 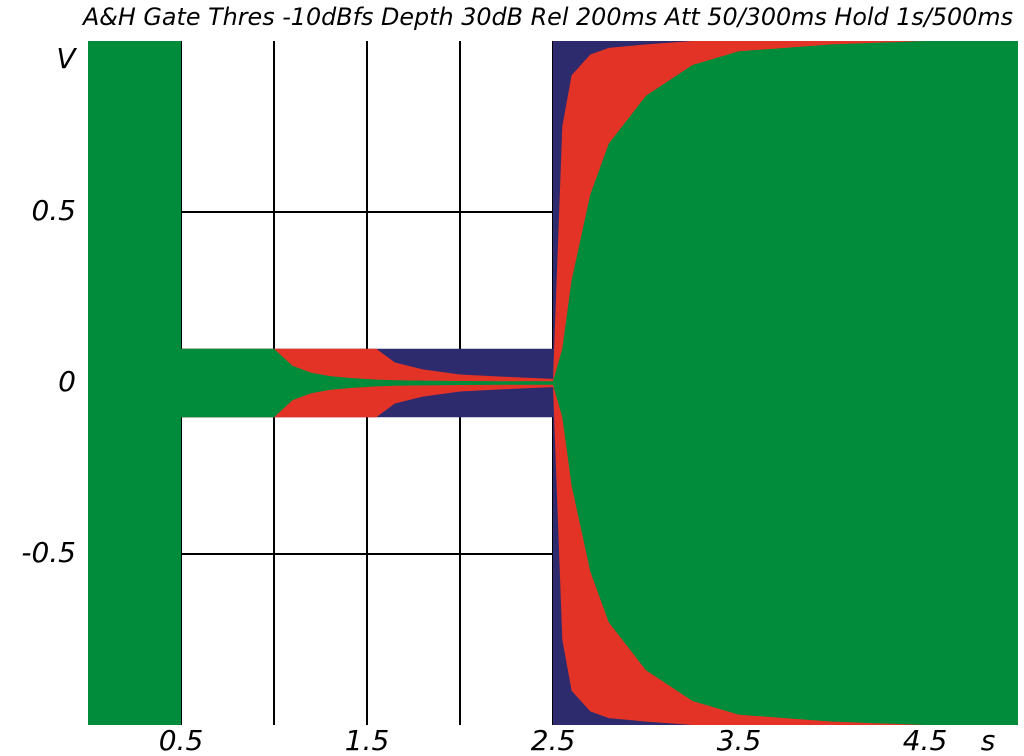 I want to click on x-axis-label: s, so click(x=988, y=740).